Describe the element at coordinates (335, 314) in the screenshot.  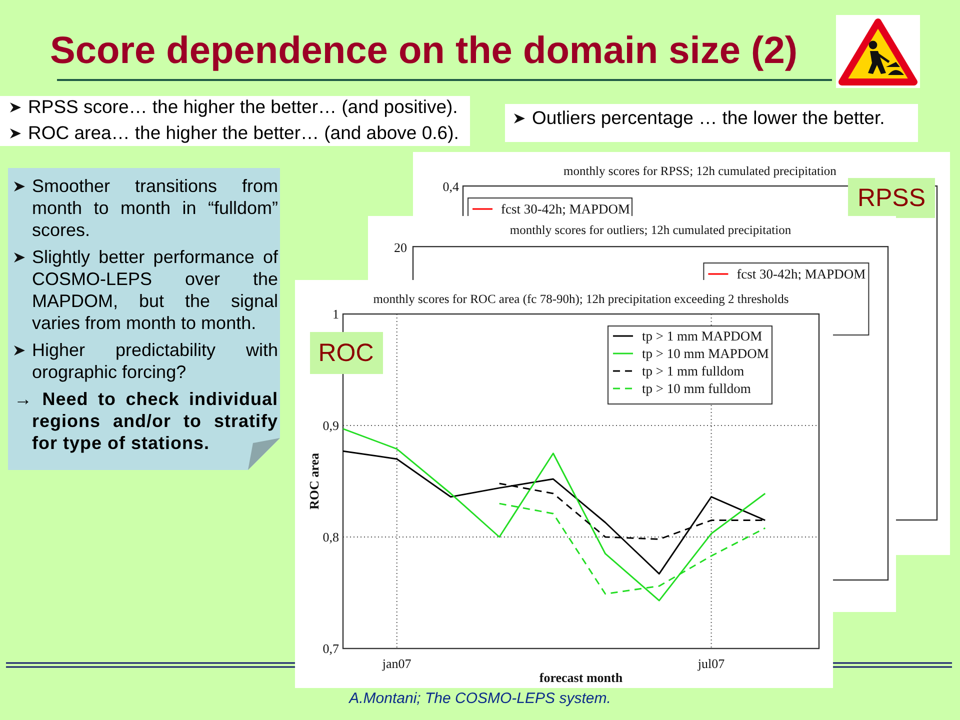
I see `y-tick-label: 1` at that location.